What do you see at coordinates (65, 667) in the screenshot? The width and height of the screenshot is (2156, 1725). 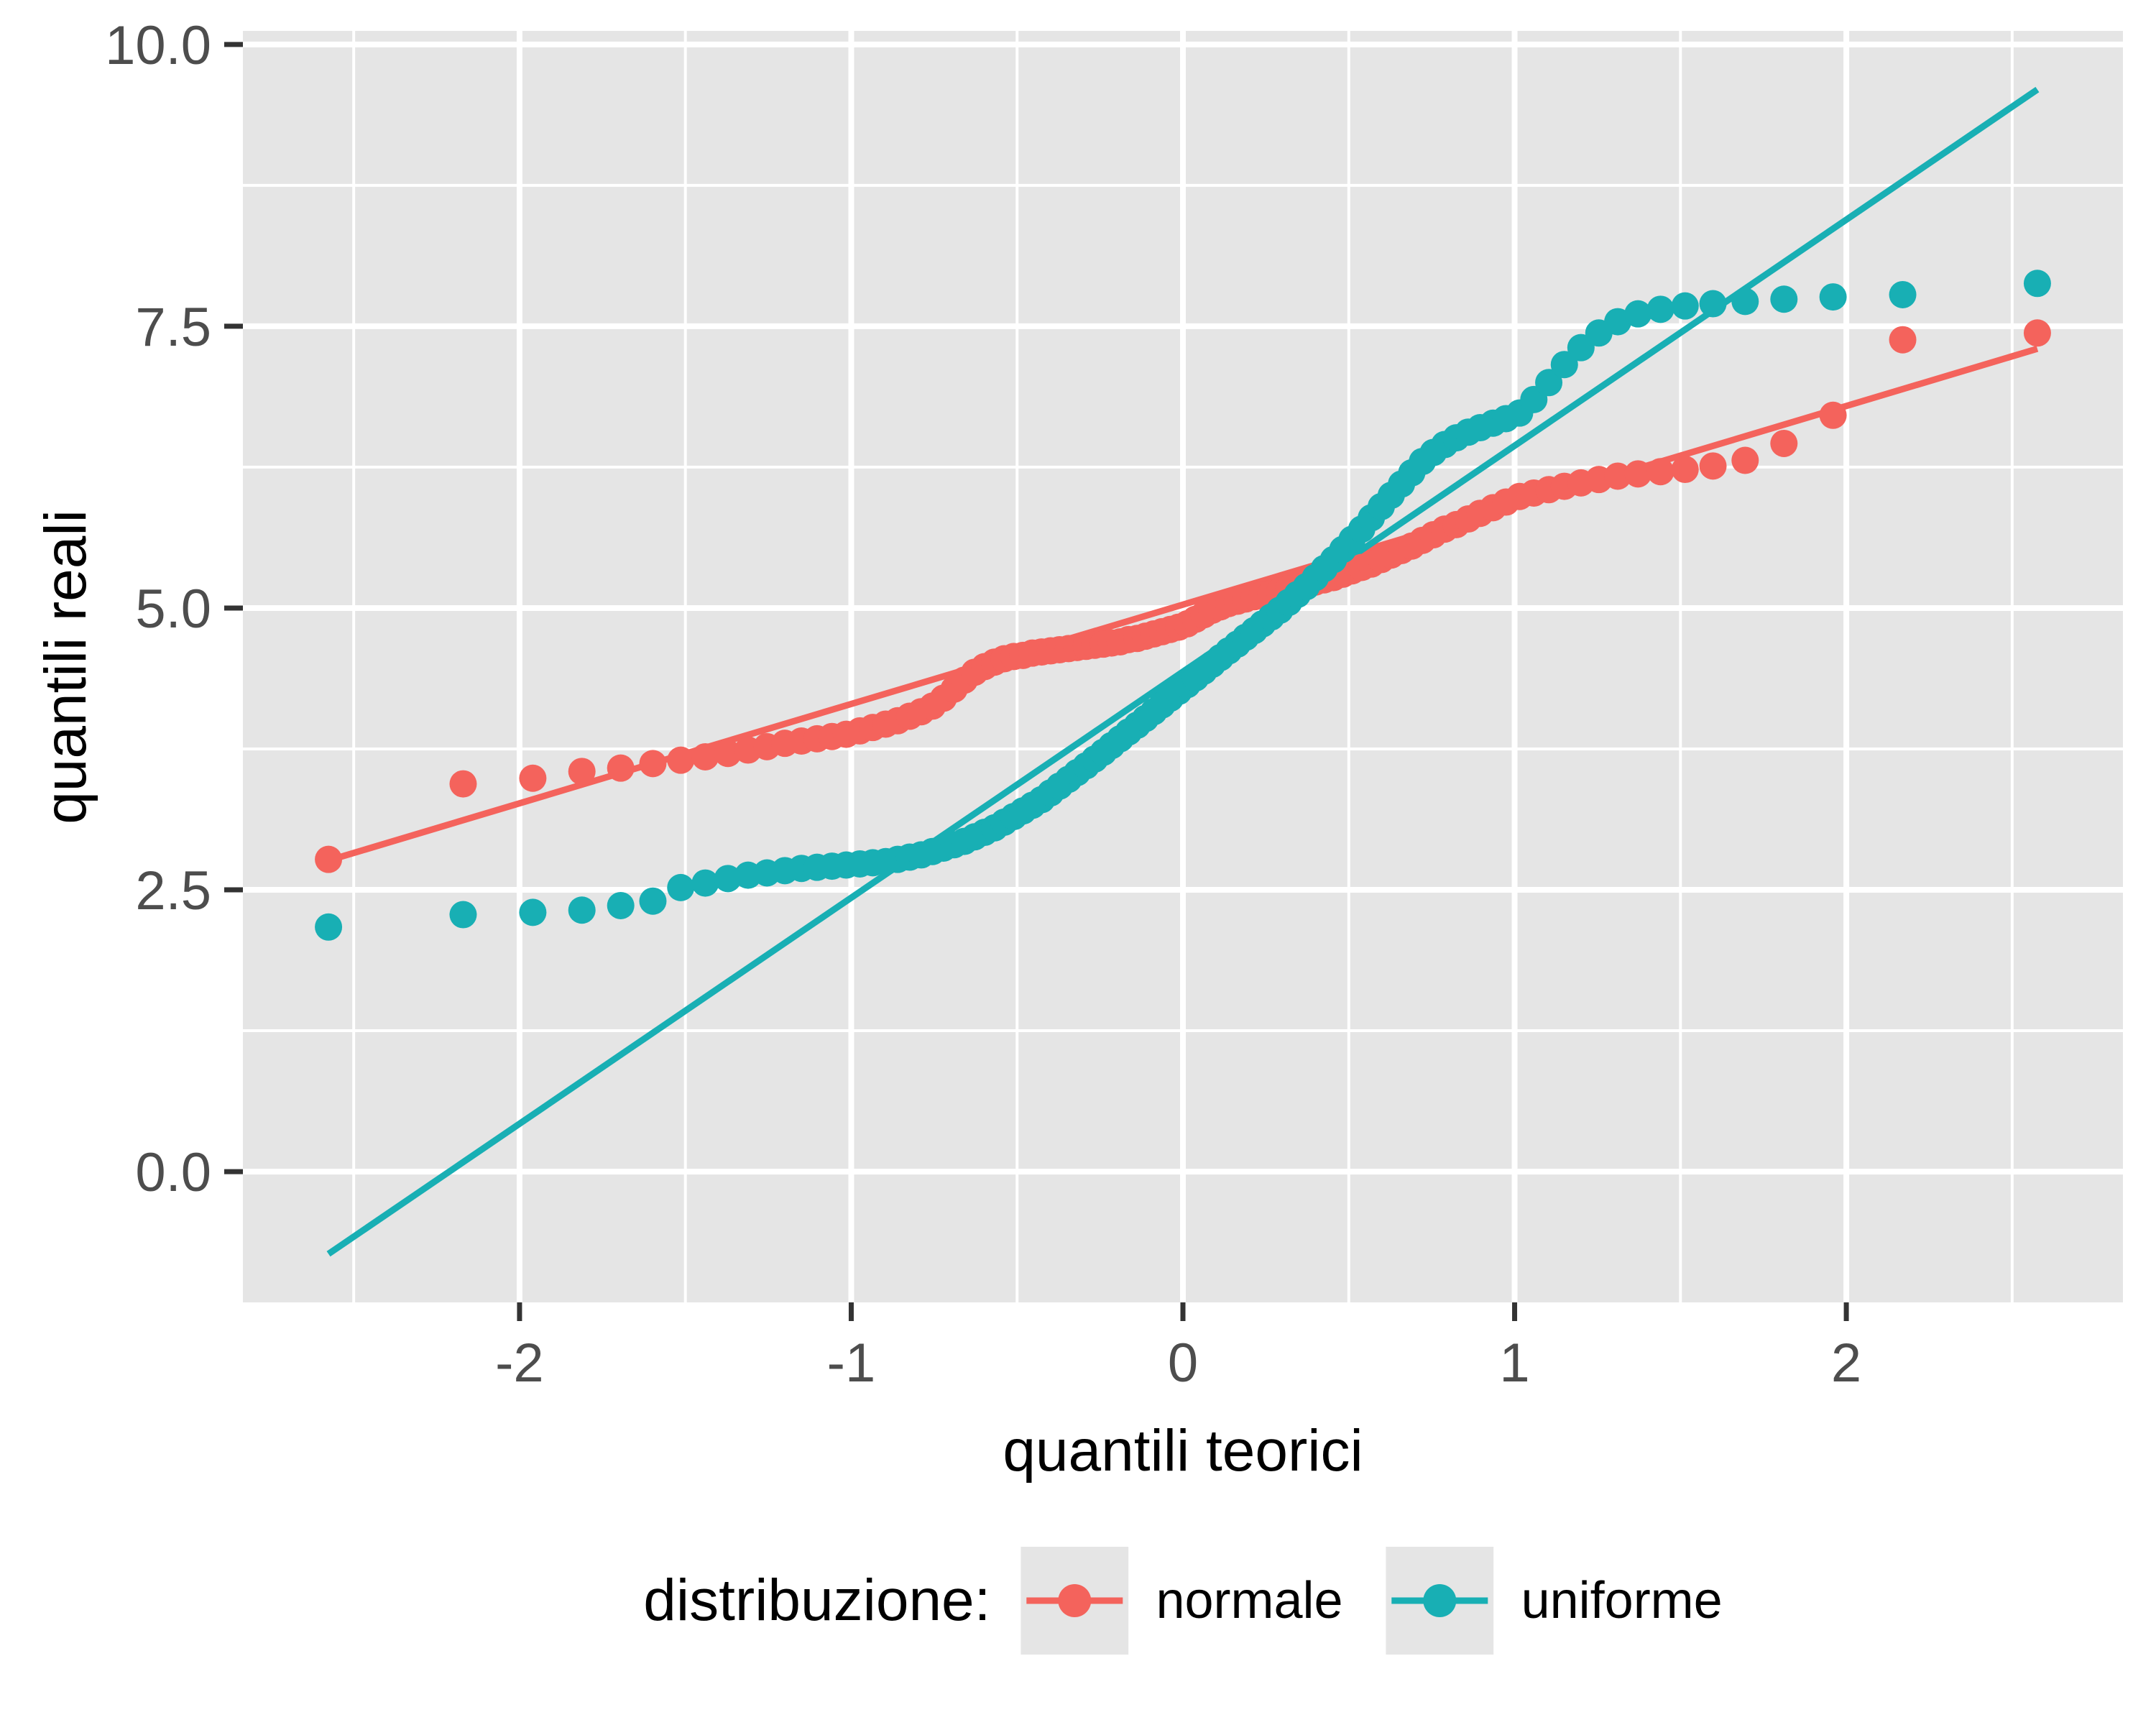 I see `y-axis-title: quantili reali` at bounding box center [65, 667].